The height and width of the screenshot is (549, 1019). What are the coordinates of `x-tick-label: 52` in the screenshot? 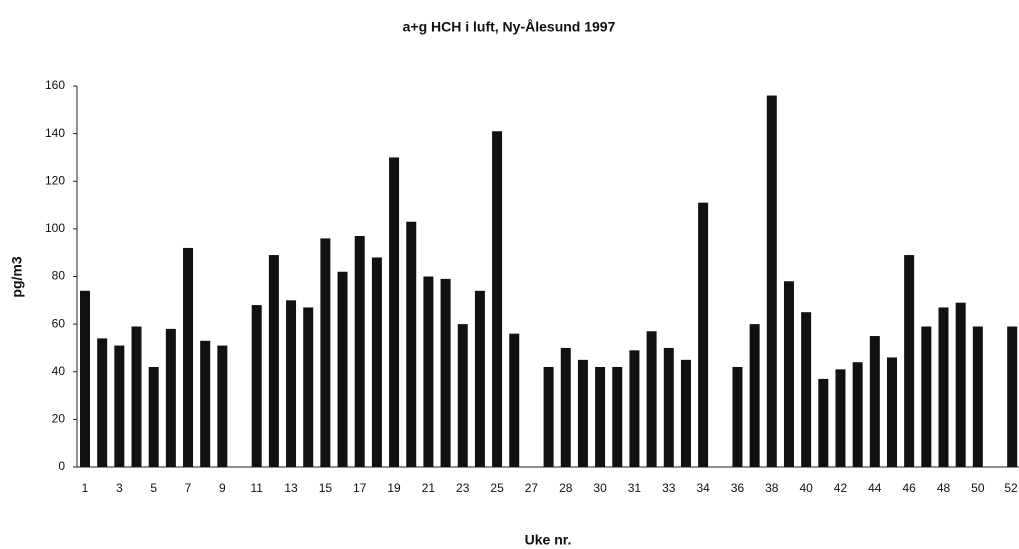 It's located at (1011, 488).